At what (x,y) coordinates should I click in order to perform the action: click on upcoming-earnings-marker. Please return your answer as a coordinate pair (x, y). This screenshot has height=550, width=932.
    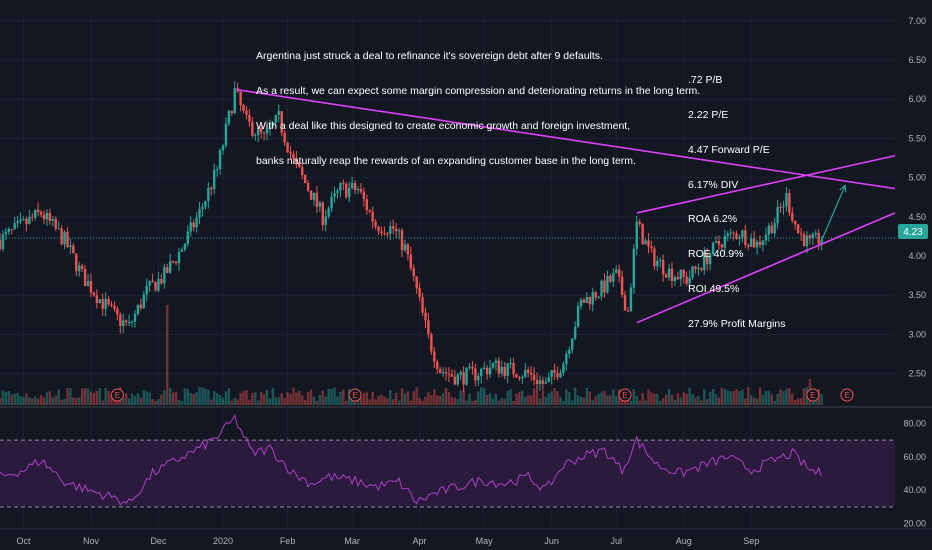
    Looking at the image, I should click on (847, 395).